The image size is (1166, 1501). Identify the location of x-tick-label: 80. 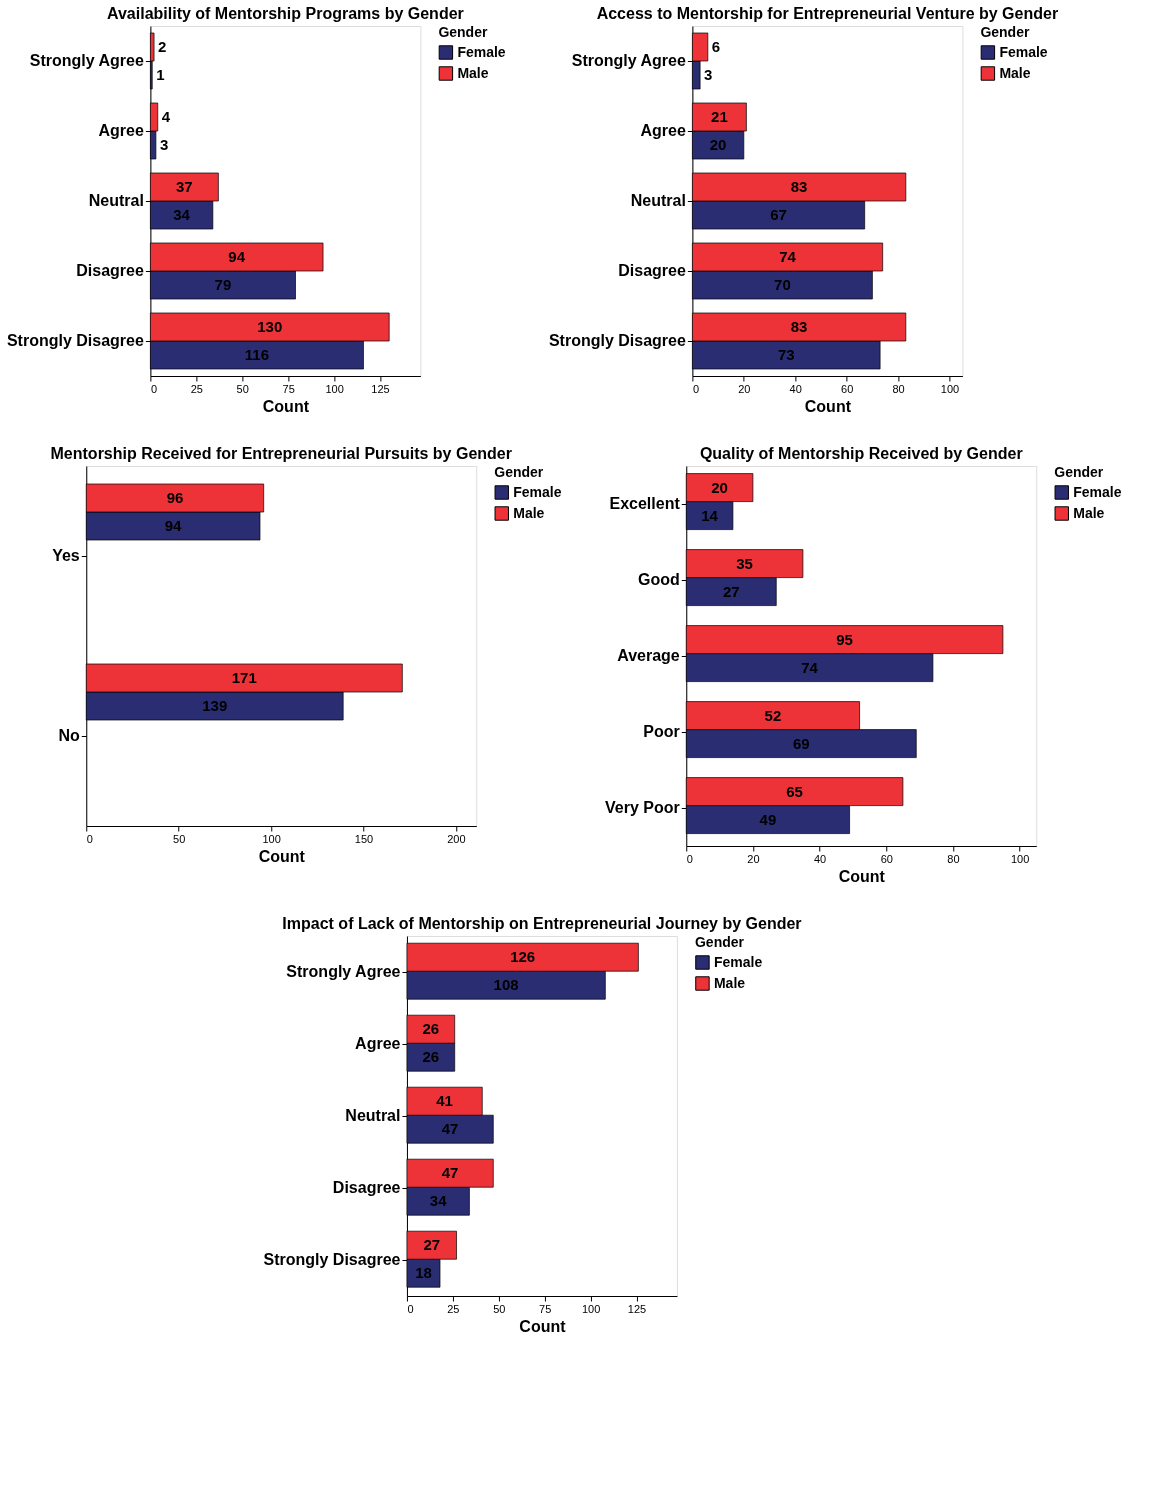
(953, 858).